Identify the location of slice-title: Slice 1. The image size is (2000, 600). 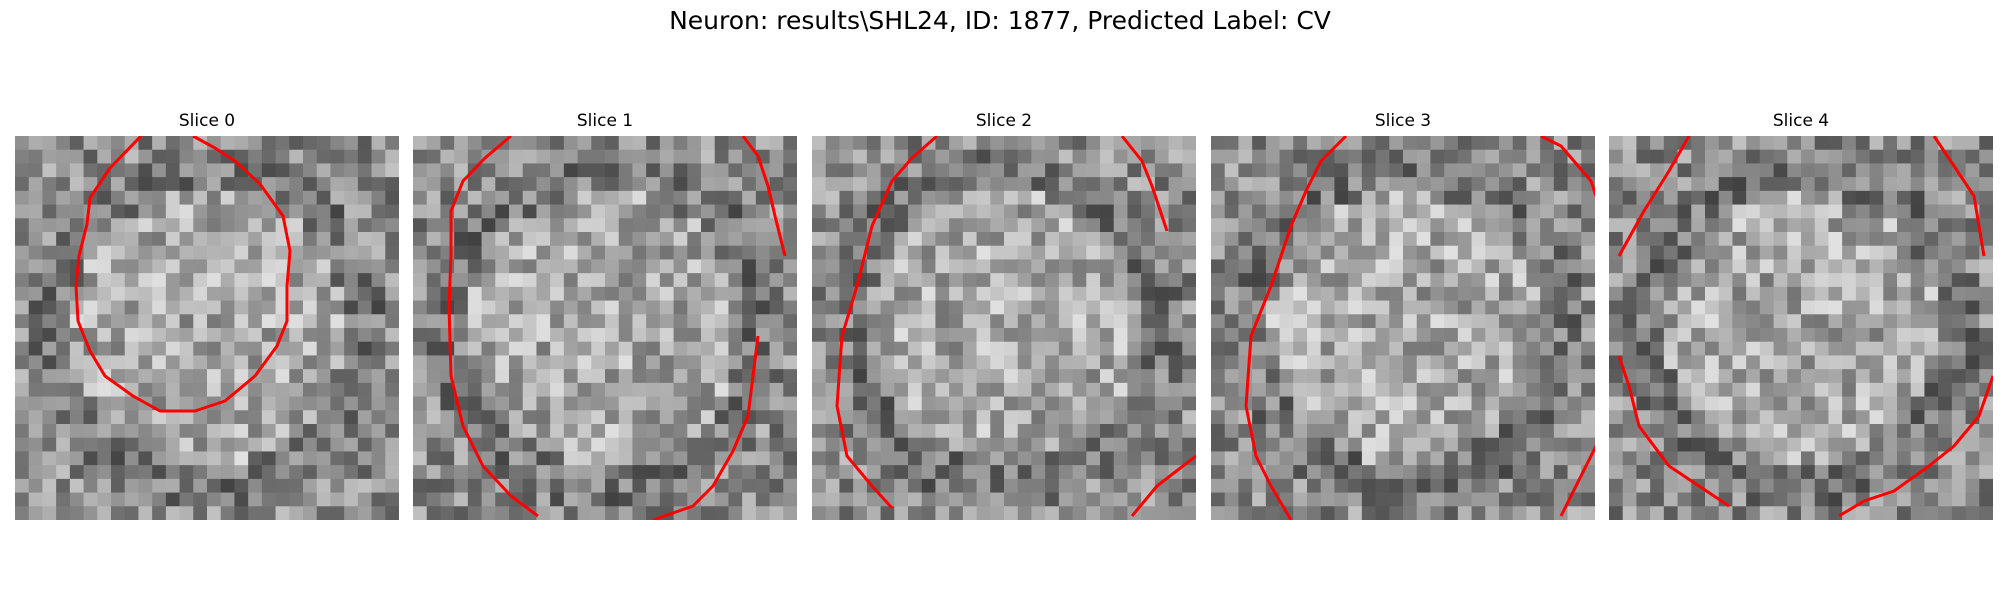
(605, 121).